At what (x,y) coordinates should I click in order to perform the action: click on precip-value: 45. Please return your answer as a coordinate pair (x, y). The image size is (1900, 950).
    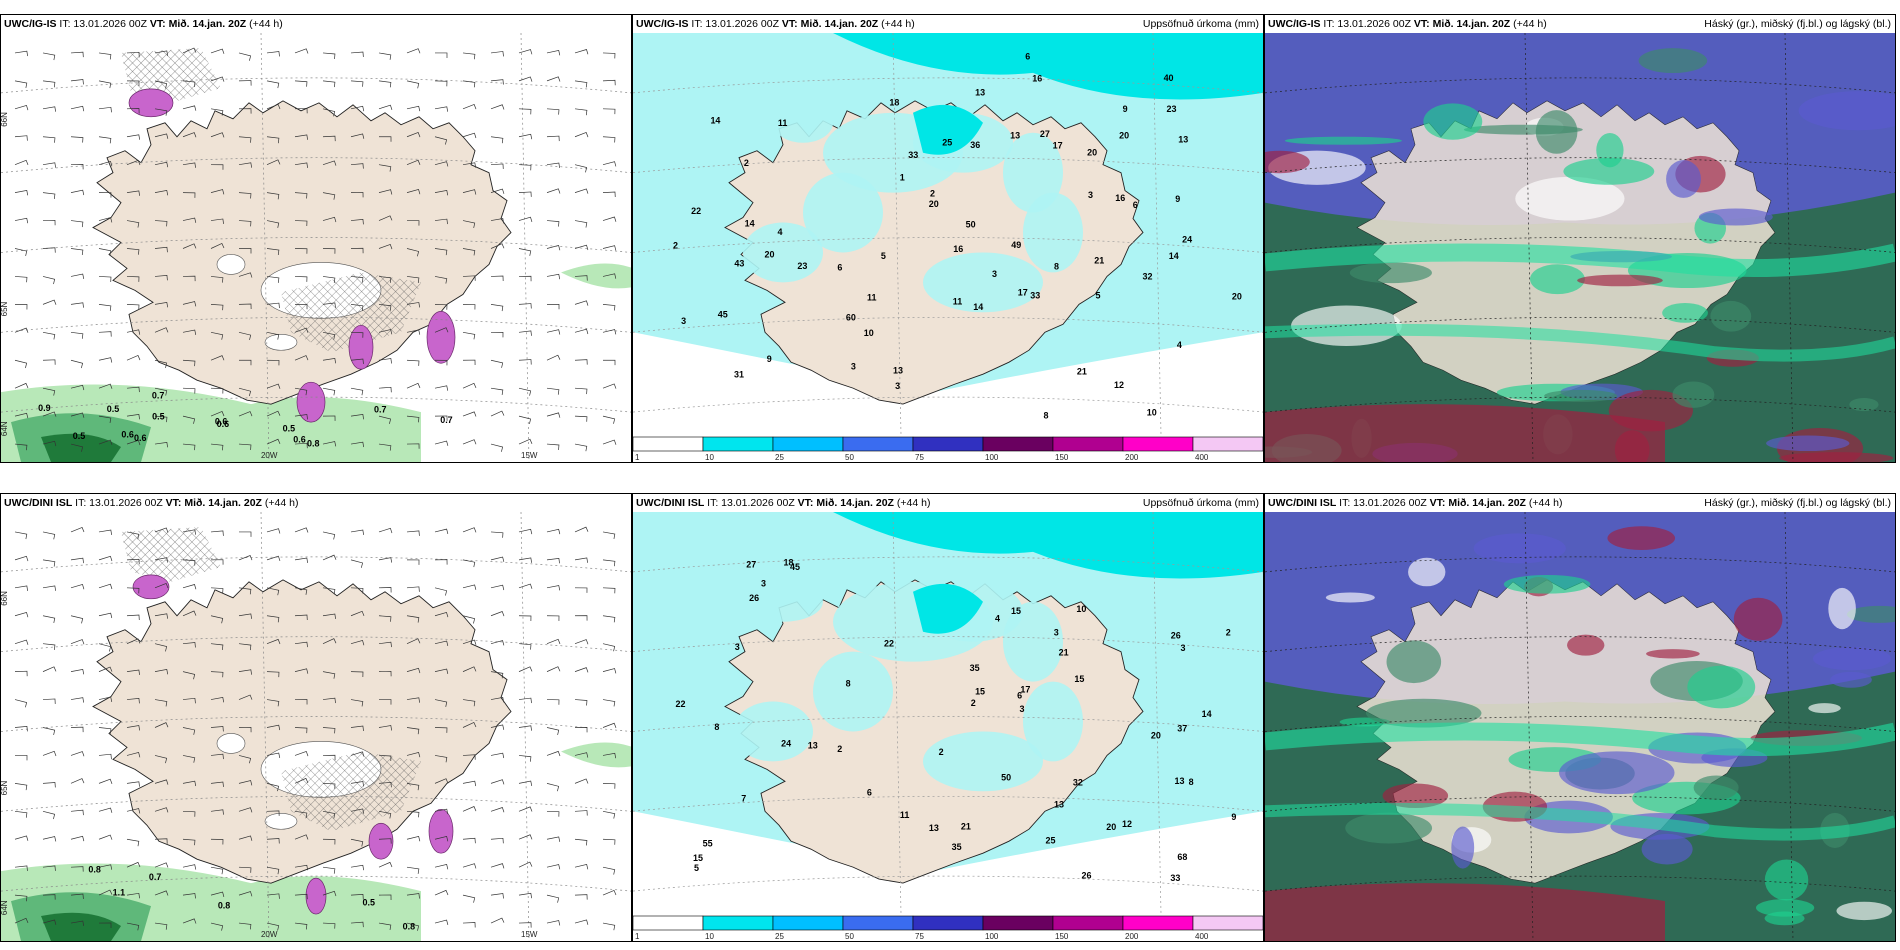
    Looking at the image, I should click on (723, 315).